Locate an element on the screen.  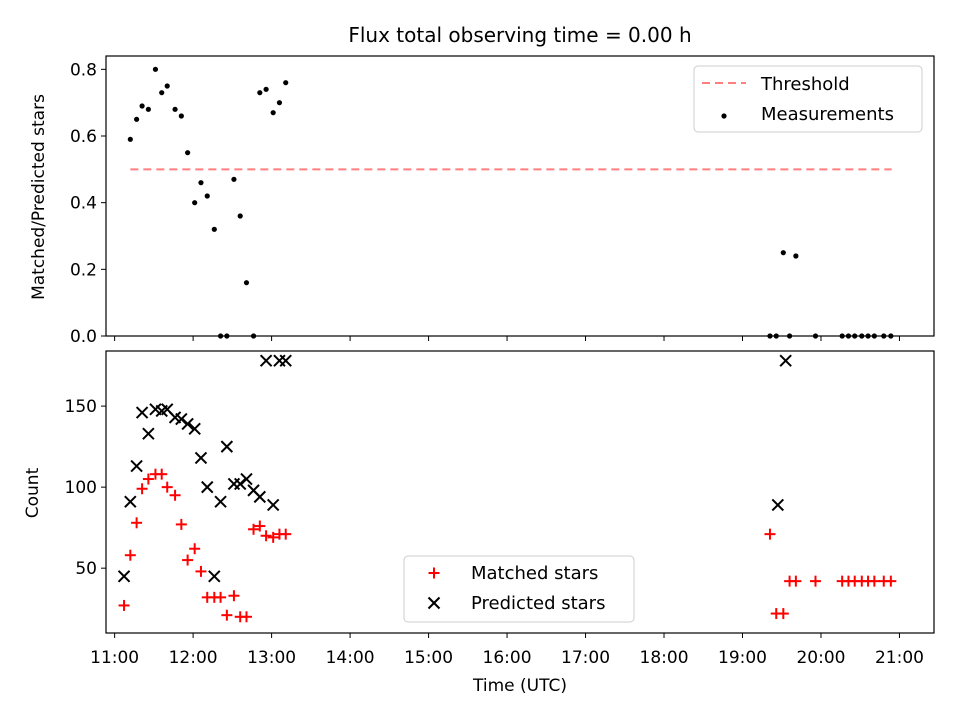
legend-predicted-swatch is located at coordinates (434, 603).